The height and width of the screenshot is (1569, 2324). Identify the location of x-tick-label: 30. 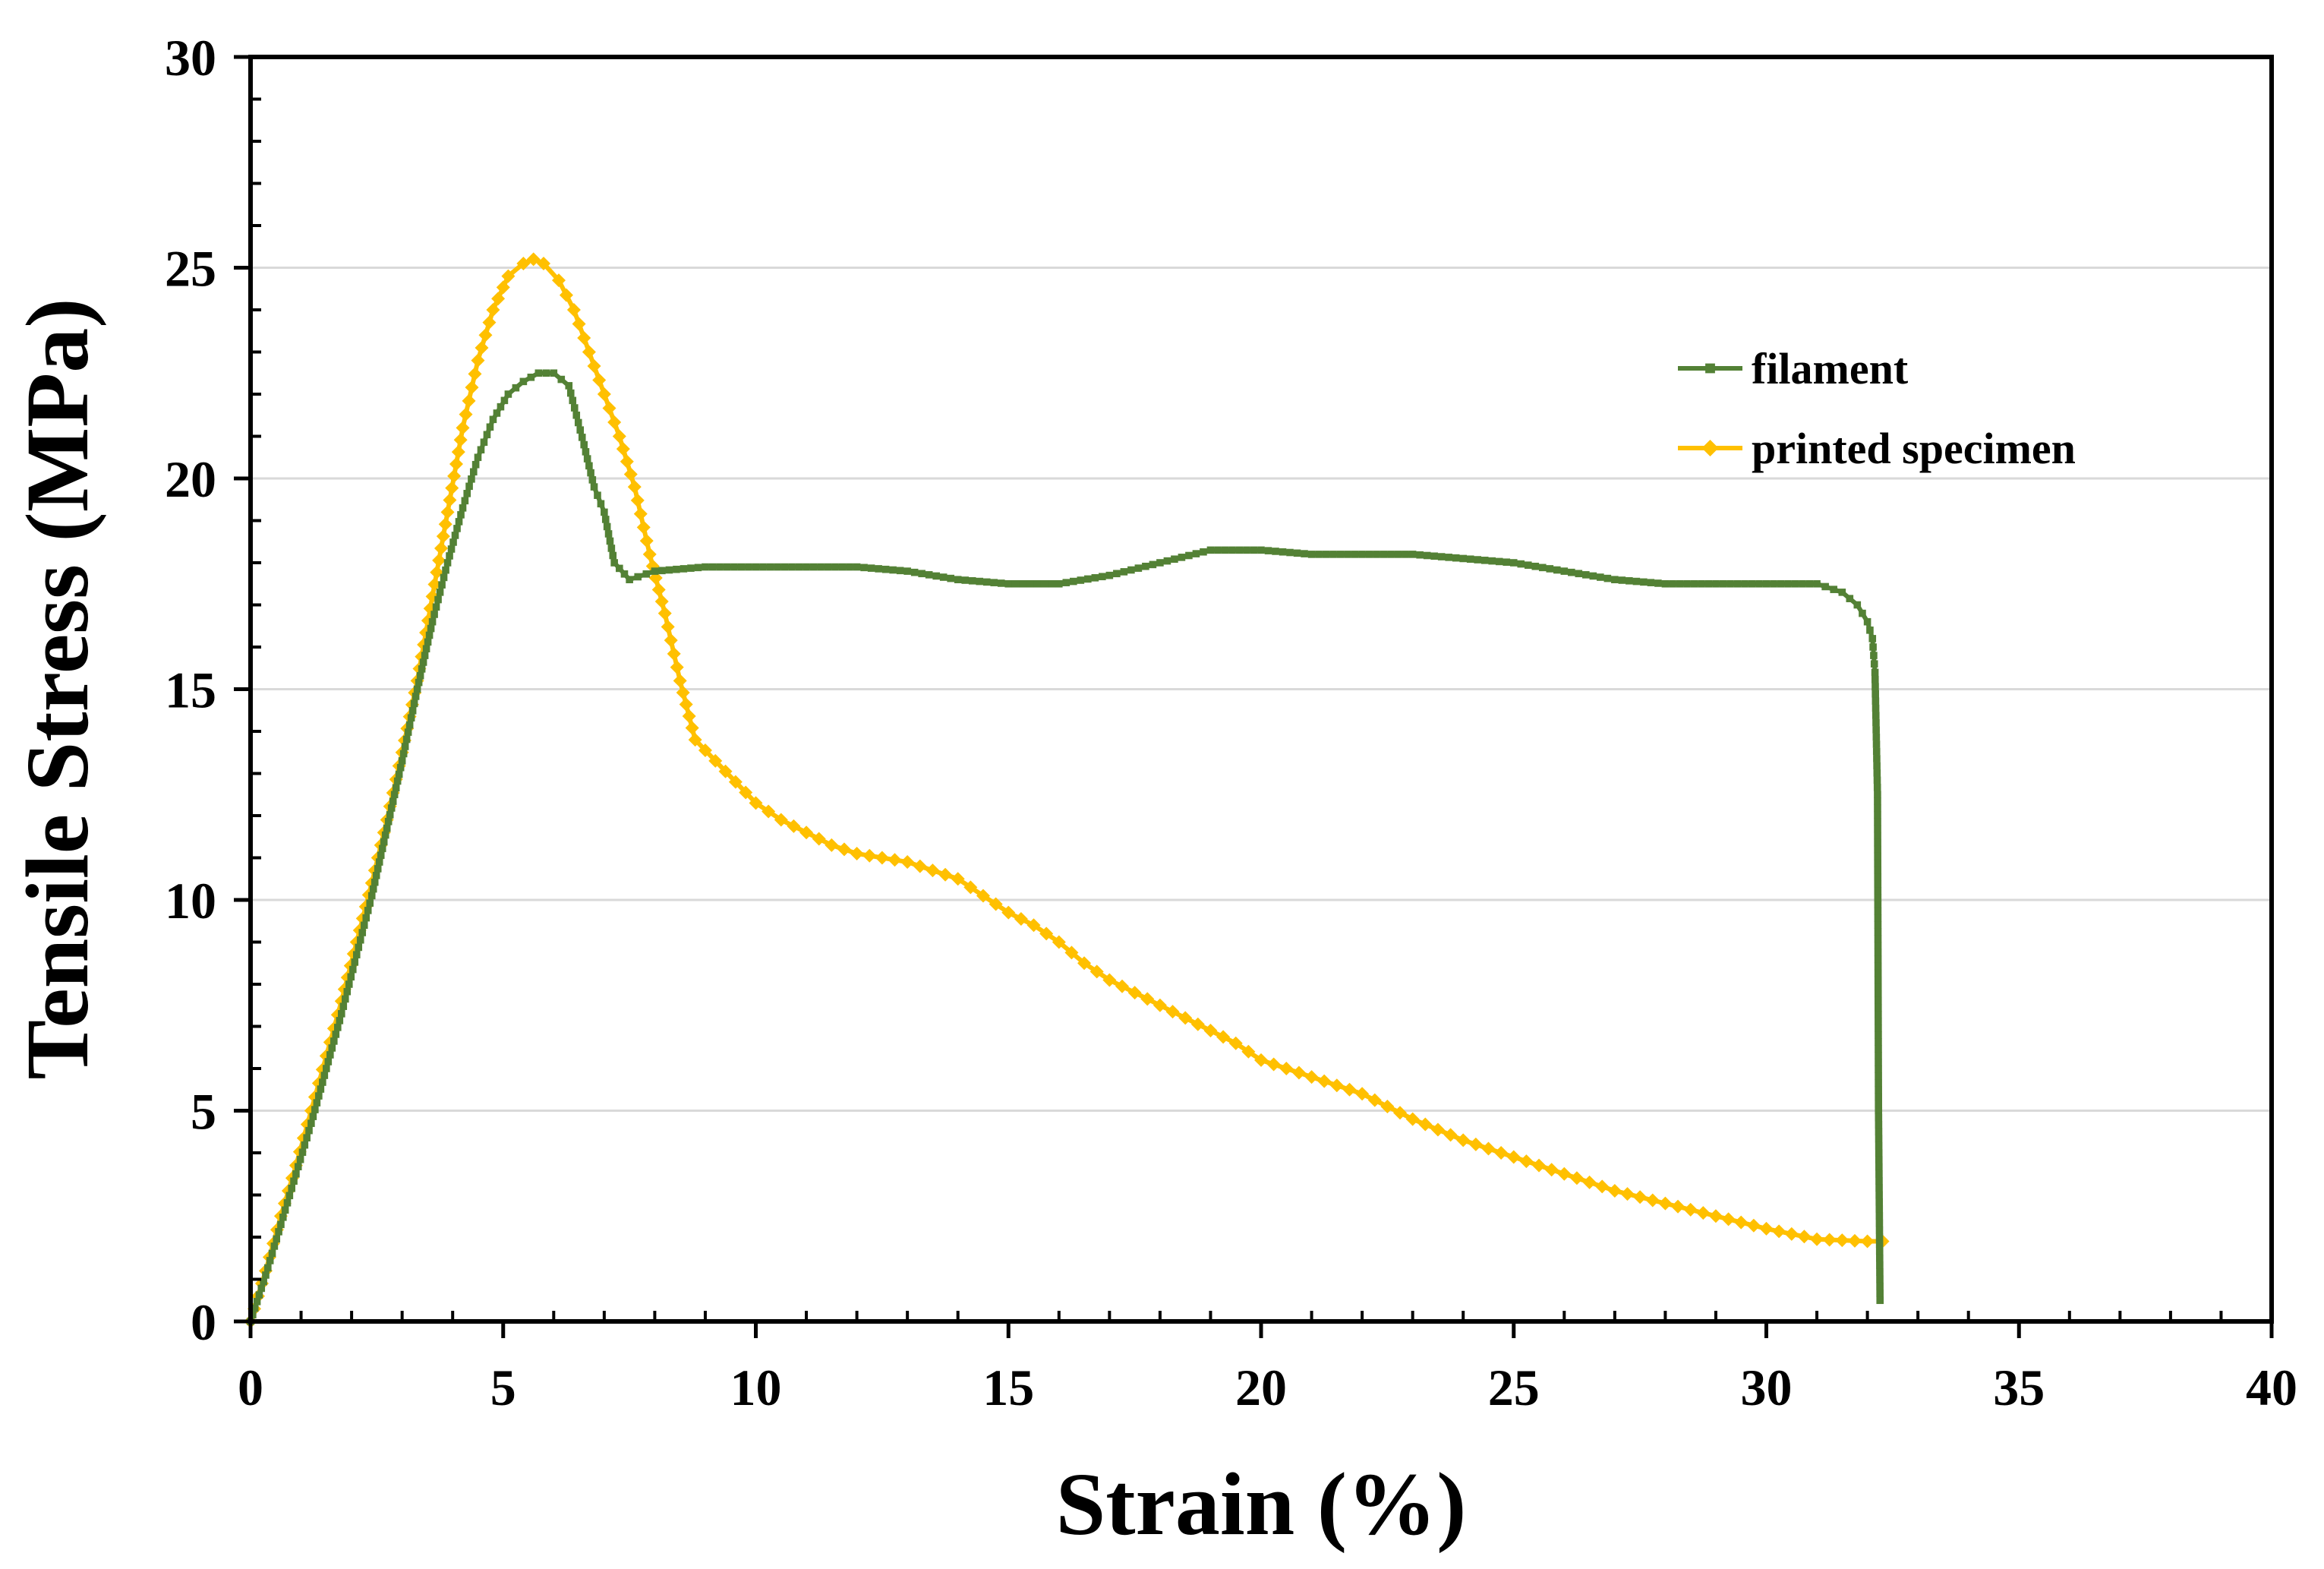
(1767, 1387).